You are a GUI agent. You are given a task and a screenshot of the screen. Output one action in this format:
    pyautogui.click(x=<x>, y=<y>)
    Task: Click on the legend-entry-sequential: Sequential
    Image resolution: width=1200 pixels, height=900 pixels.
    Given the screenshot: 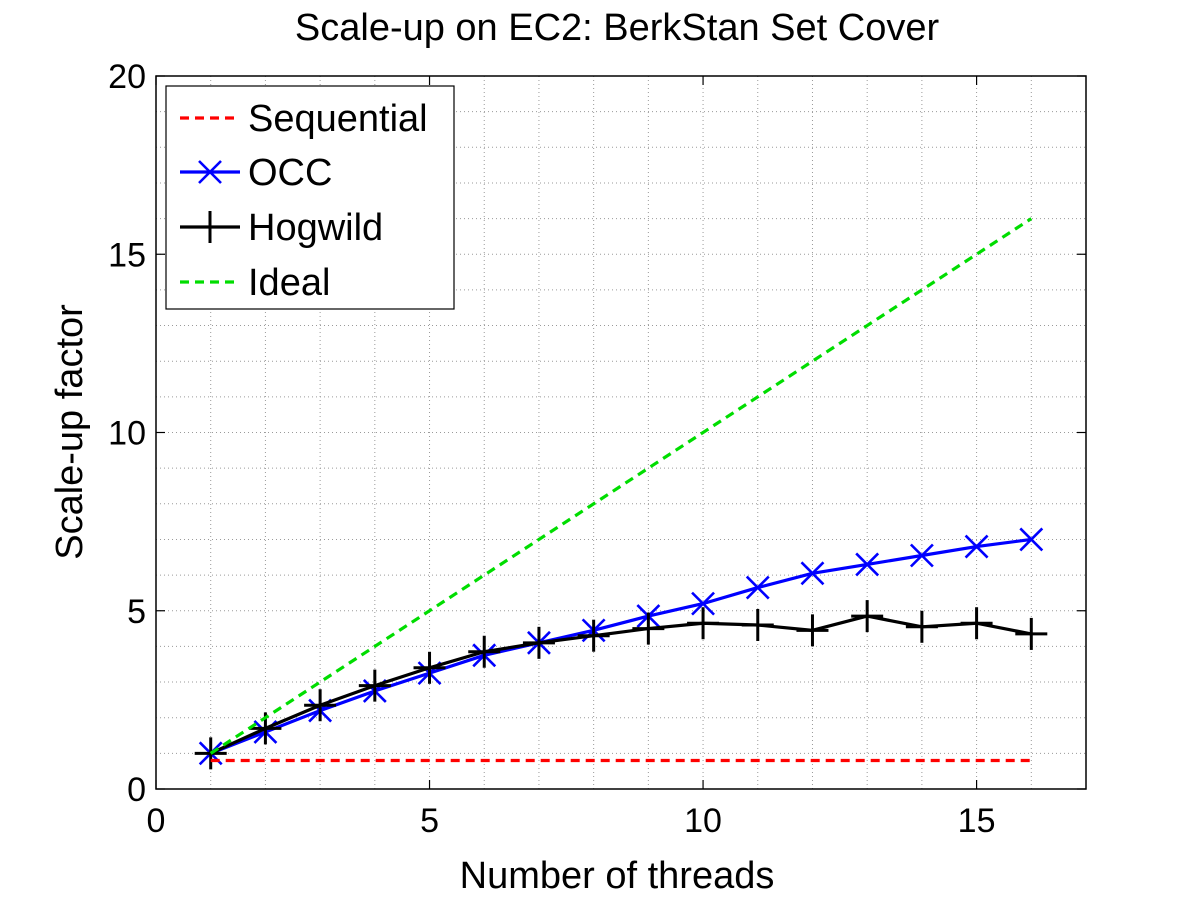 What is the action you would take?
    pyautogui.click(x=304, y=119)
    